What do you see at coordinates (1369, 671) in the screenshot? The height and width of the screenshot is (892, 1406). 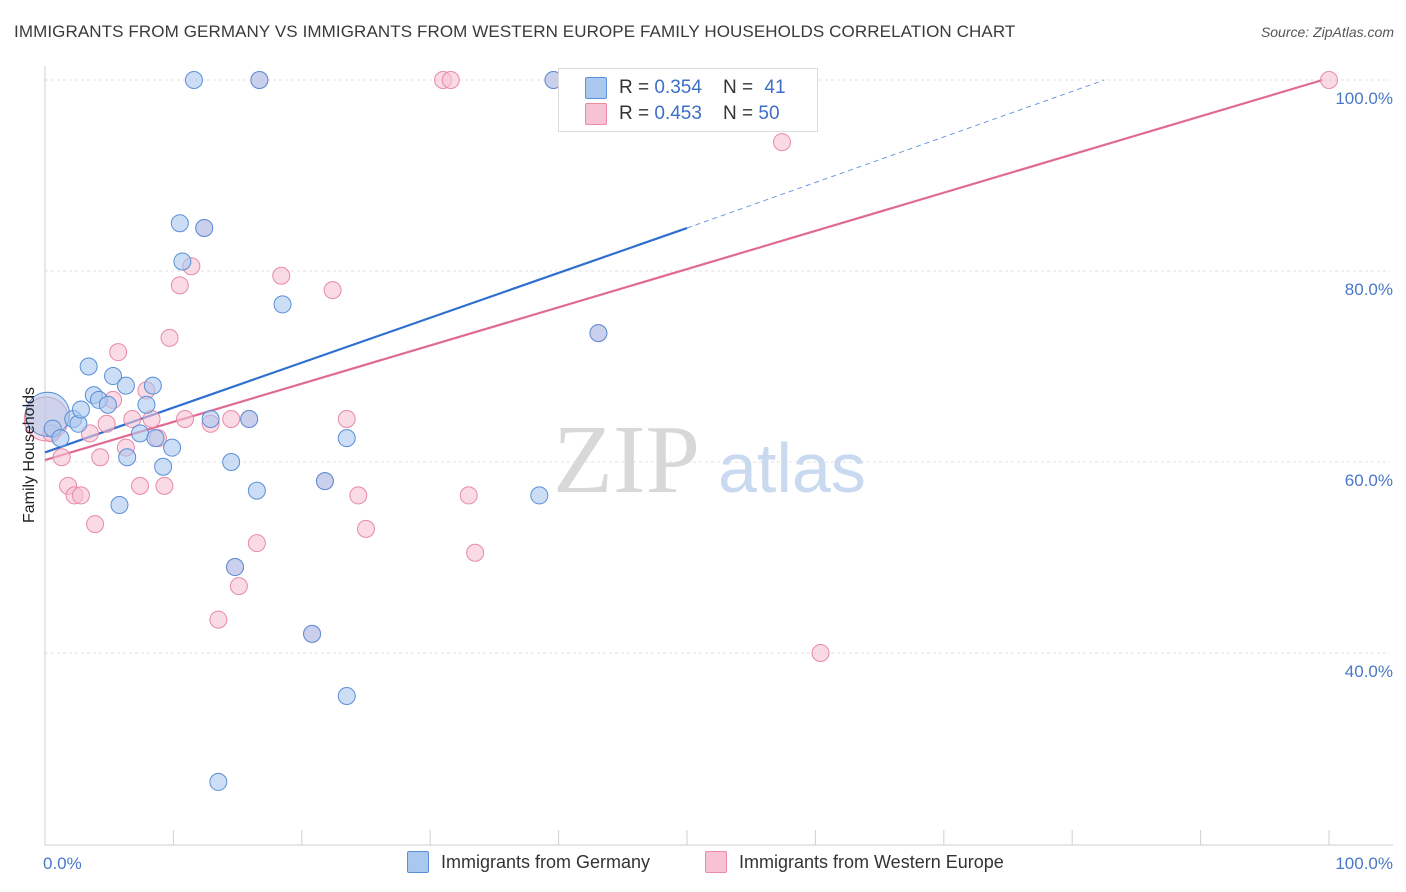 I see `y-tick-label: 40.0%` at bounding box center [1369, 671].